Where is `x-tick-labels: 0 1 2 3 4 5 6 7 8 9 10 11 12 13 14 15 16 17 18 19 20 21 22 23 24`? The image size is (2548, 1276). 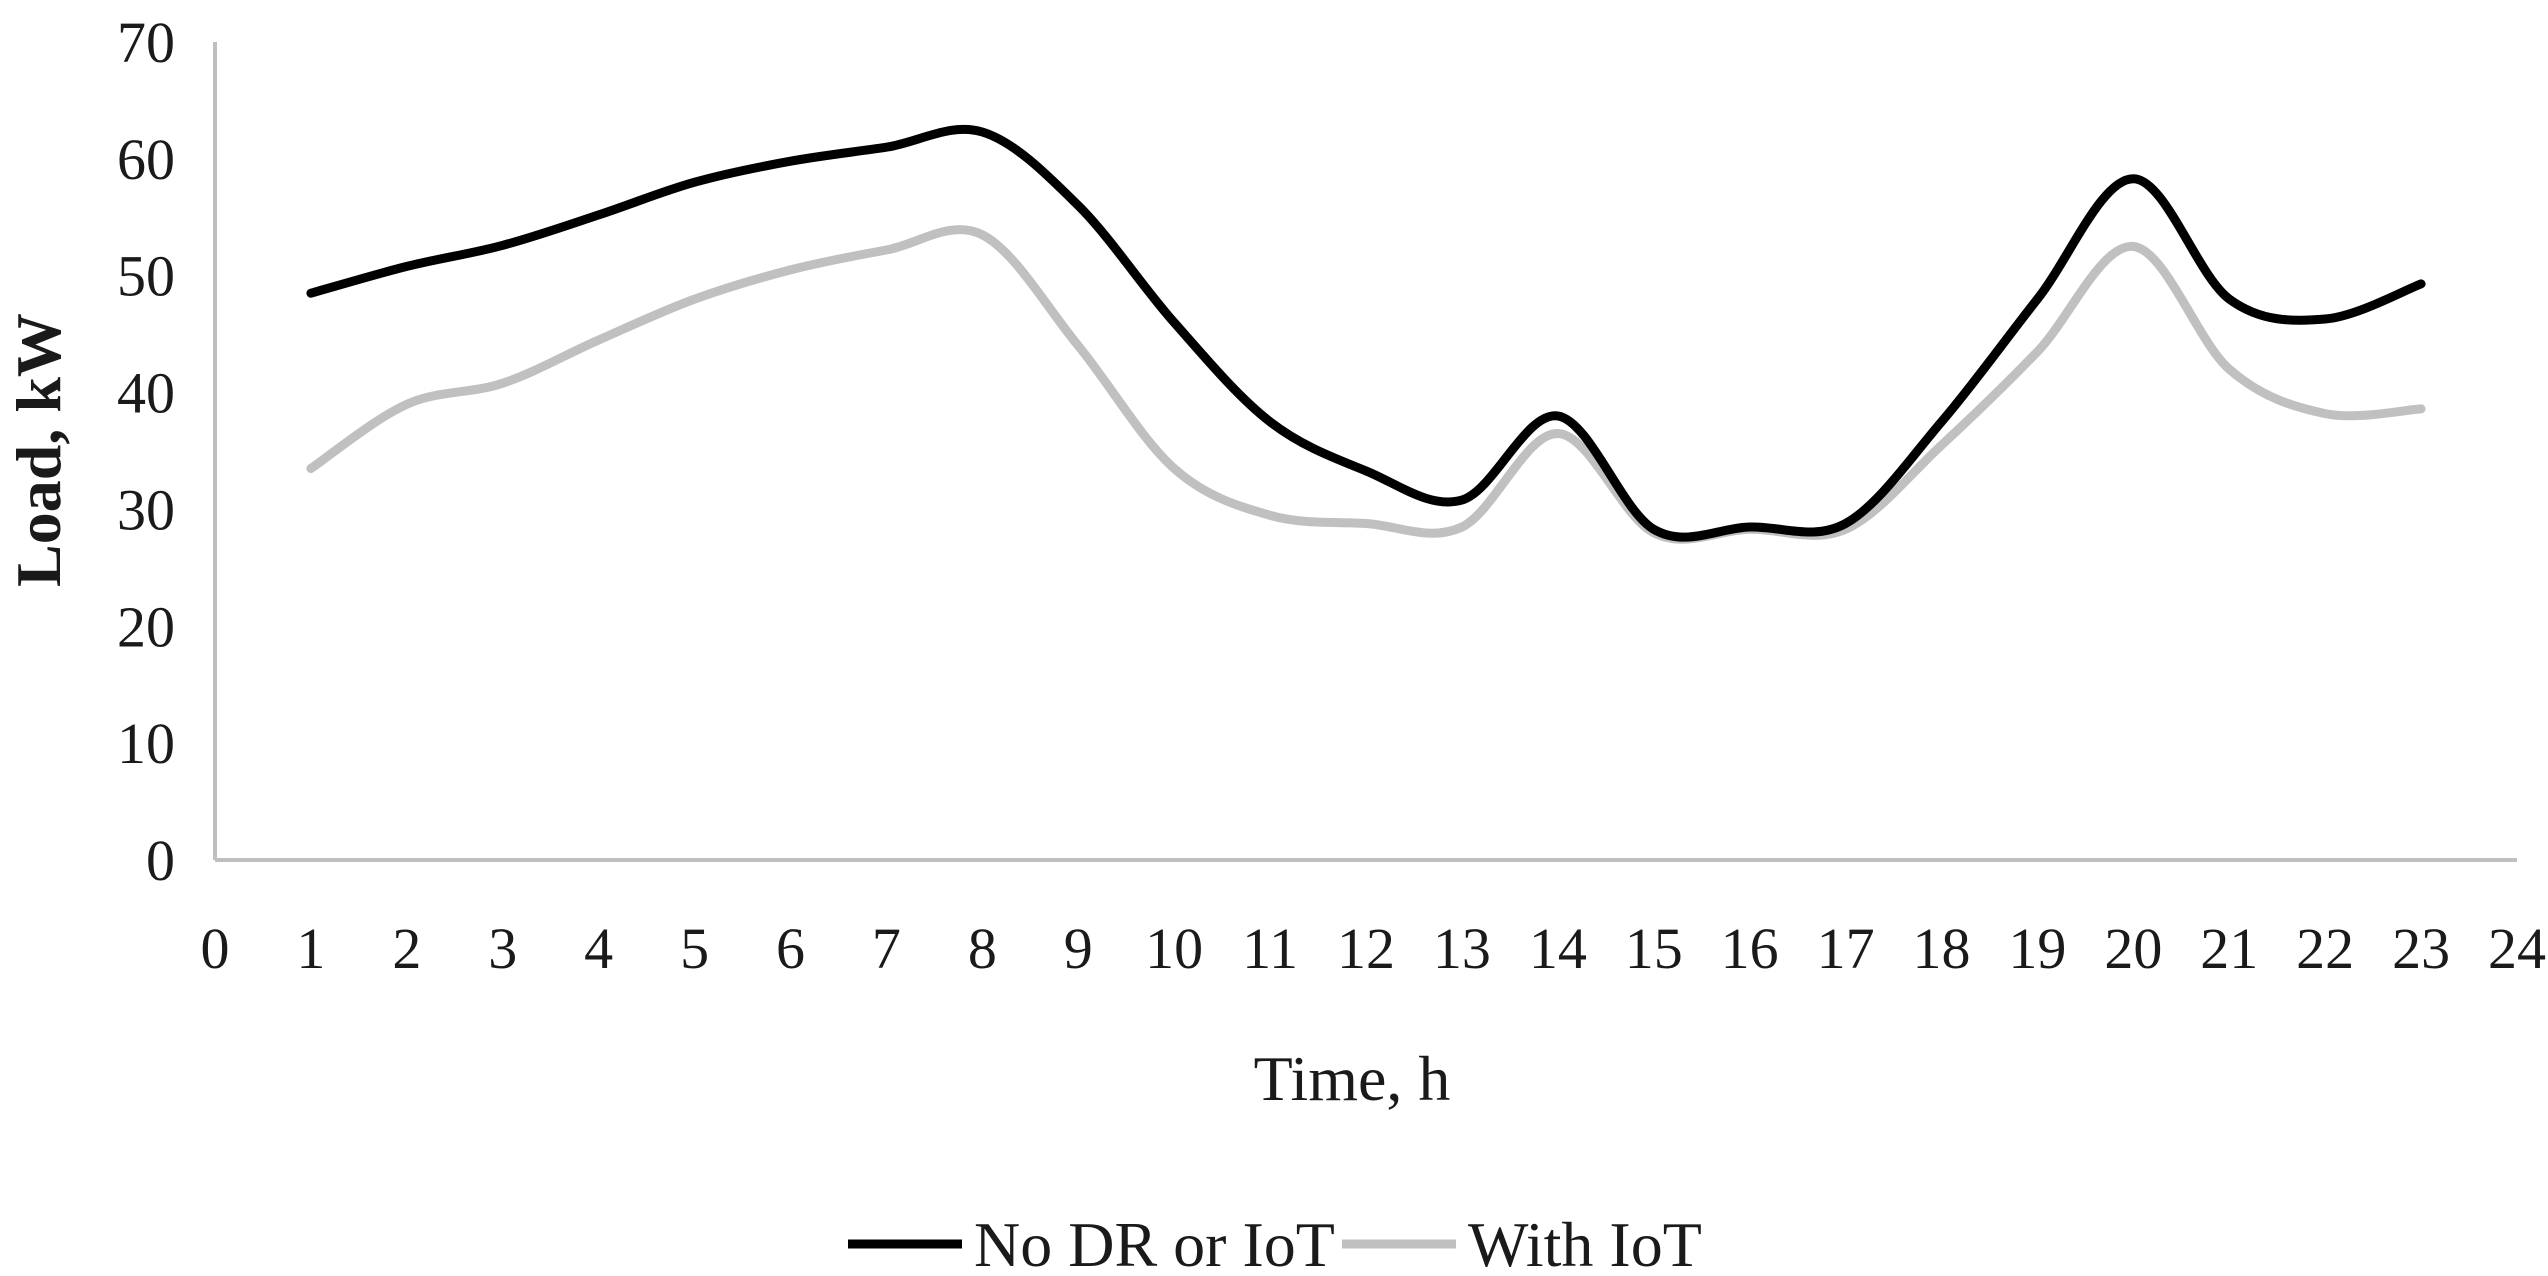
x-tick-labels: 0 1 2 3 4 5 6 7 8 9 10 11 12 13 14 15 16 17 18 19 20 21 22 23 24 is located at coordinates (1374, 948).